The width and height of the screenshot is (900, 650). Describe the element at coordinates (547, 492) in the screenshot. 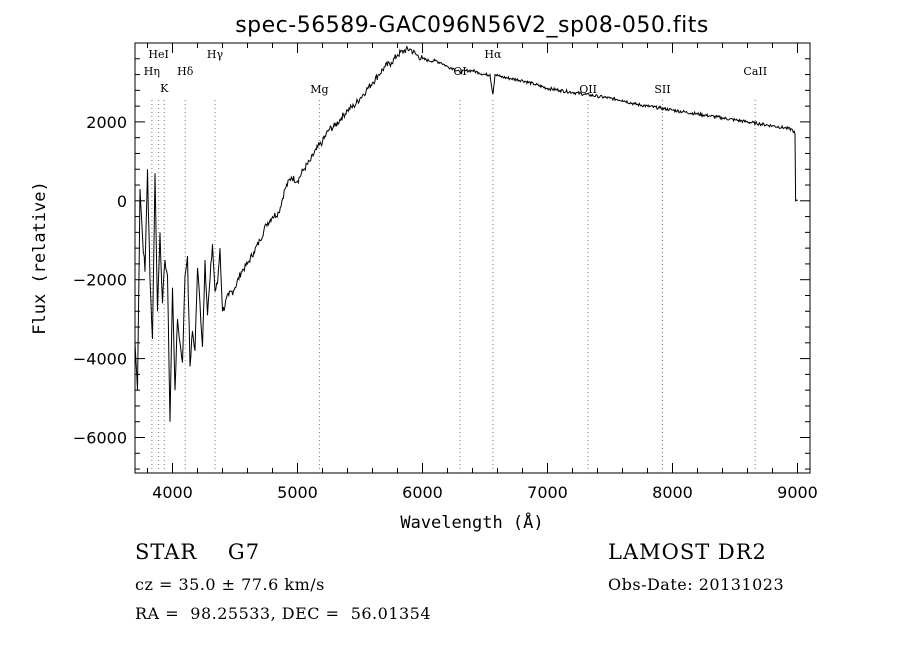

I see `x-tick-label: 7000` at that location.